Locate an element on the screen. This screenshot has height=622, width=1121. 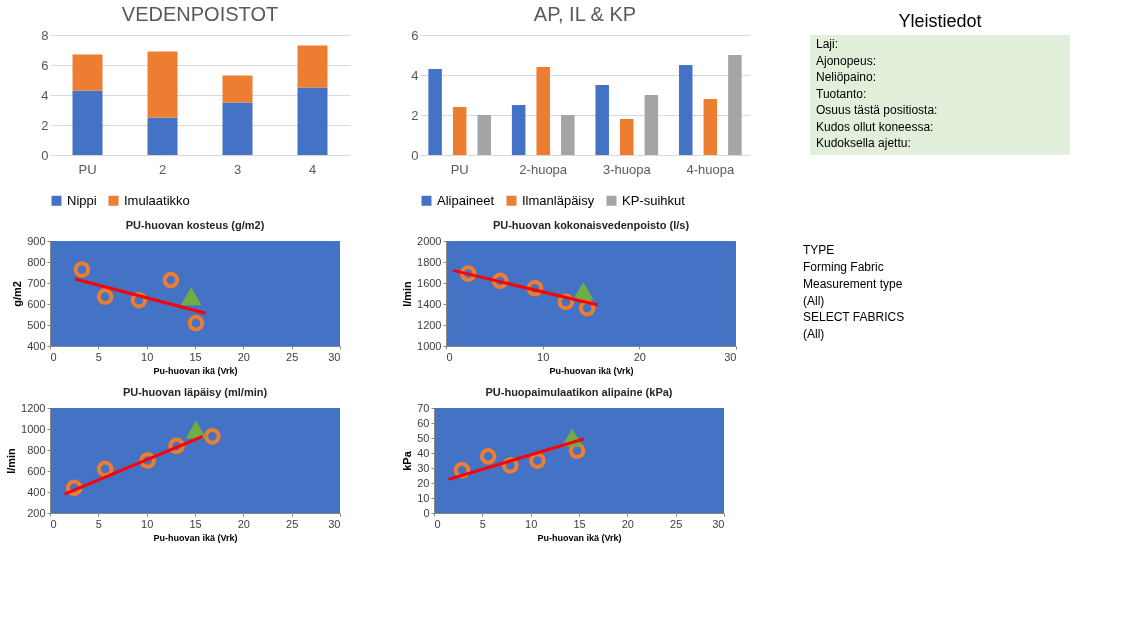
text: Ajonopeus: is located at coordinates (846, 60).